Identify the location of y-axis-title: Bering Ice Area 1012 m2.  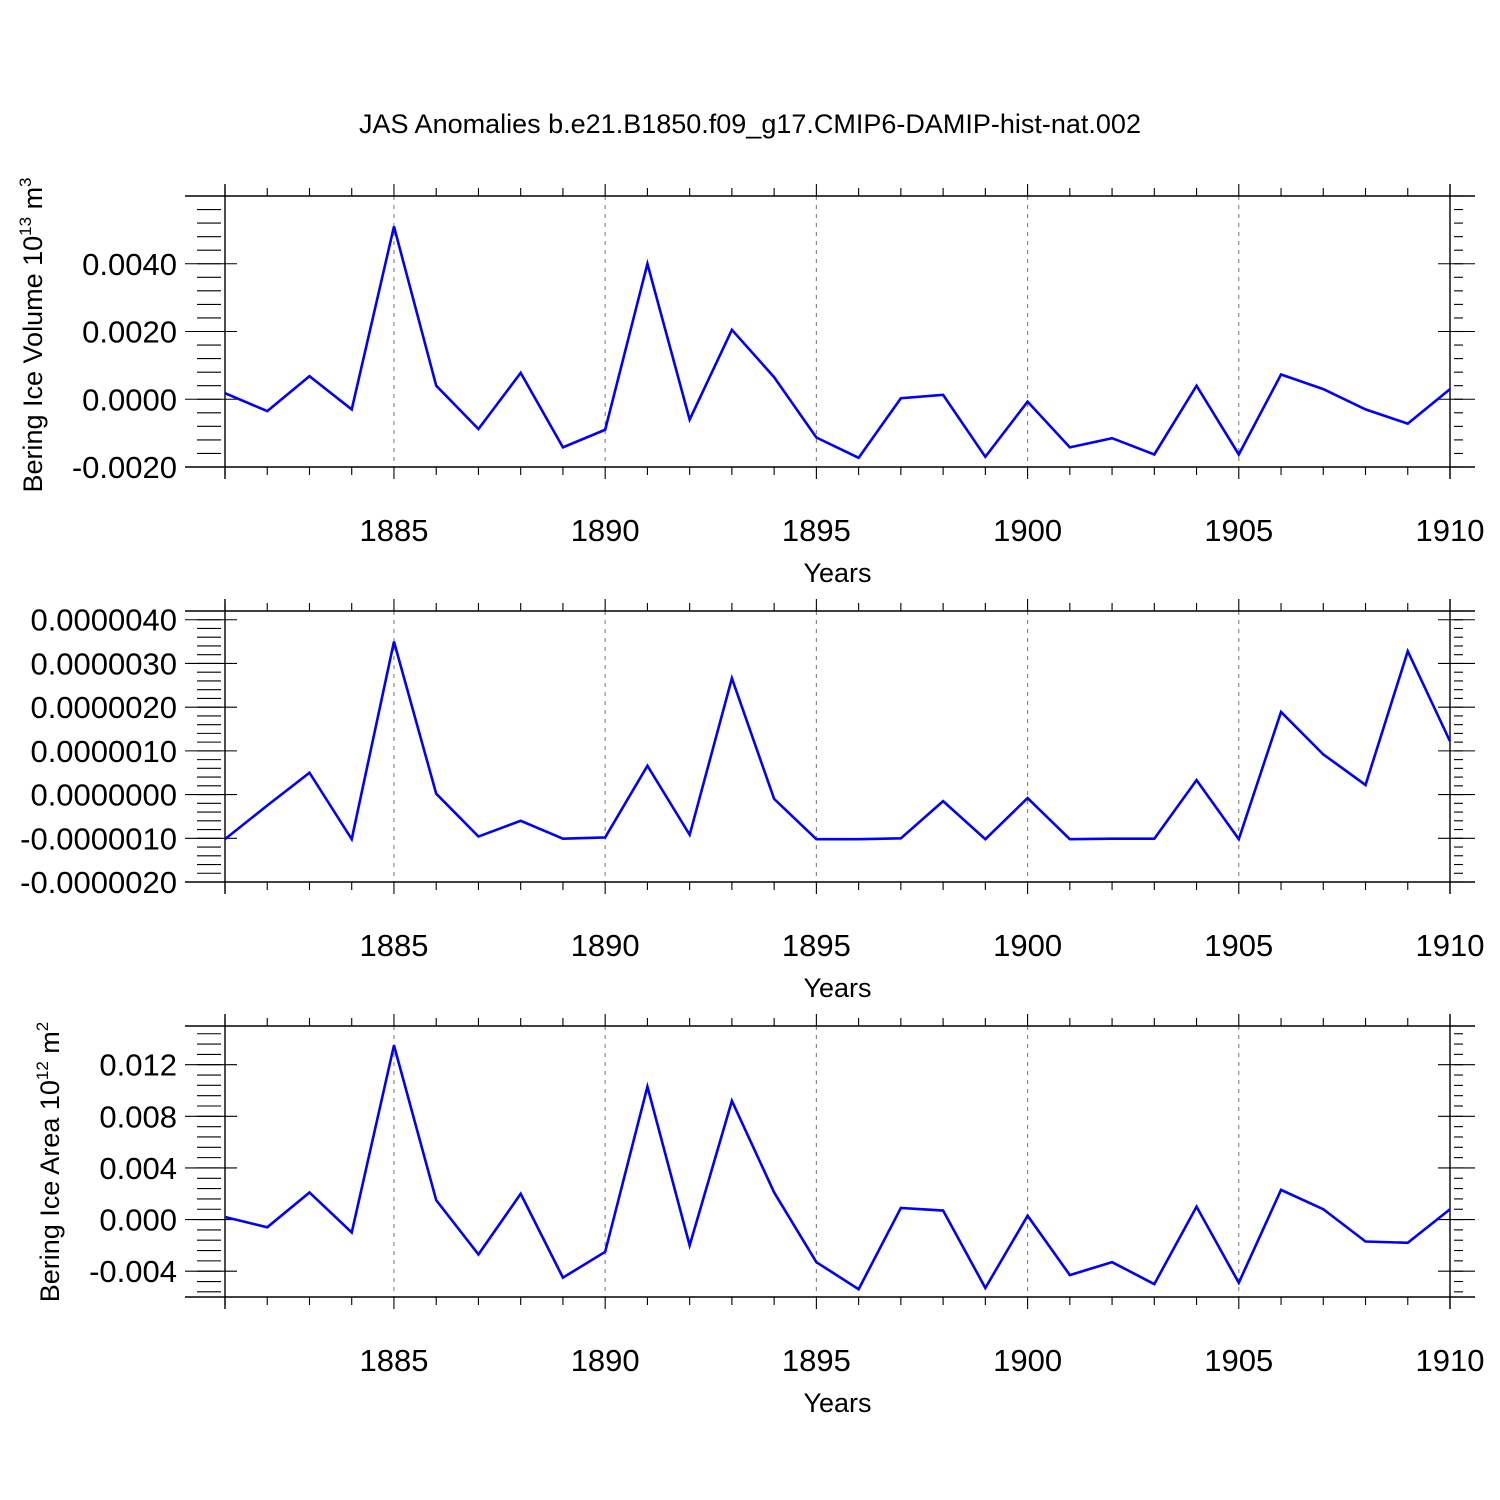
(49, 1162).